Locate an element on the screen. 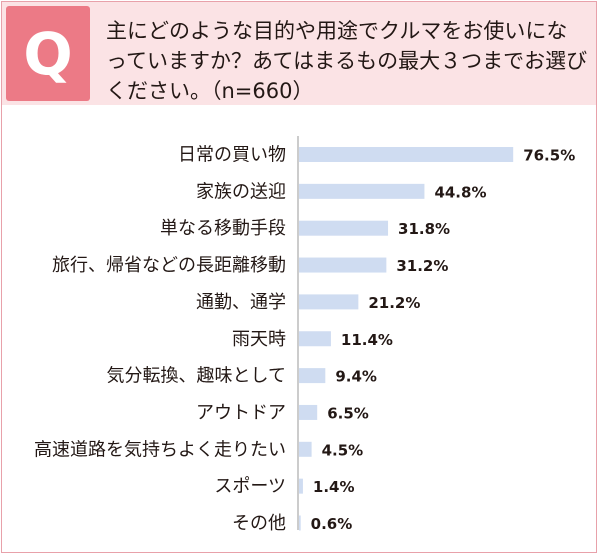 The width and height of the screenshot is (600, 556). category-label-10: その他 is located at coordinates (259, 523).